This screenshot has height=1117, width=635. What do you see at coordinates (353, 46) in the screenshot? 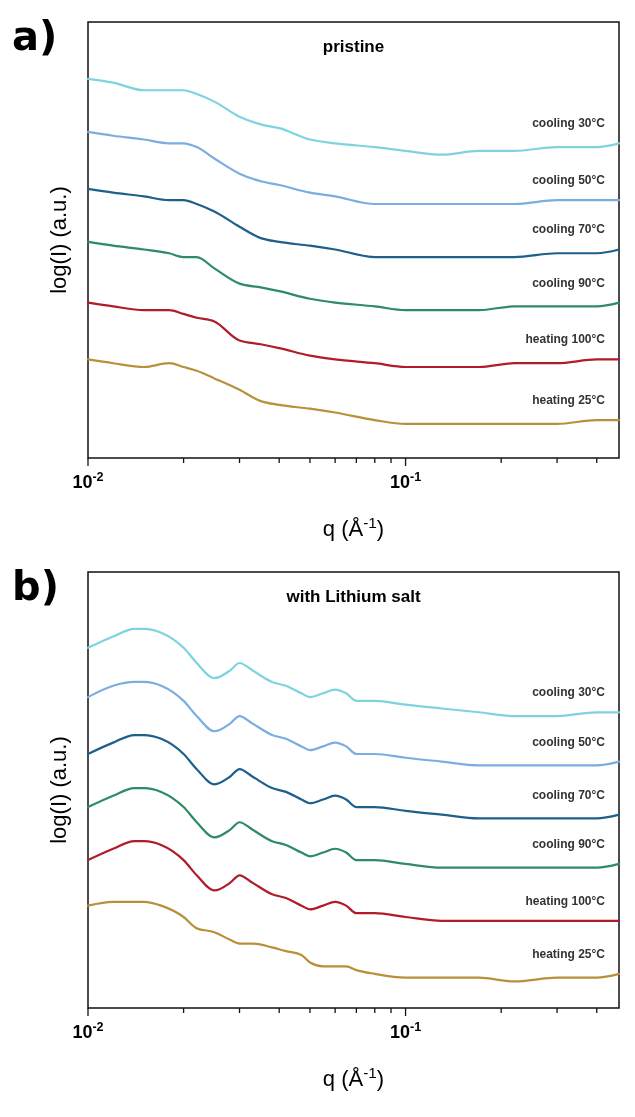
I see `chart-title: pristine` at bounding box center [353, 46].